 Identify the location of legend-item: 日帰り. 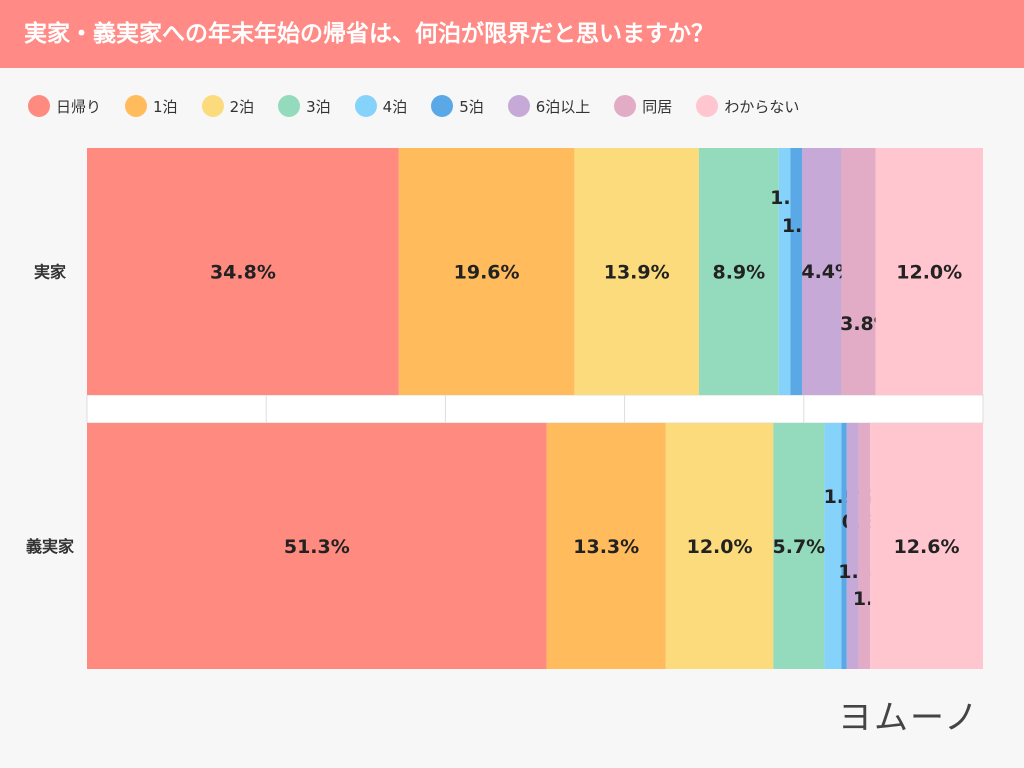
(64, 106).